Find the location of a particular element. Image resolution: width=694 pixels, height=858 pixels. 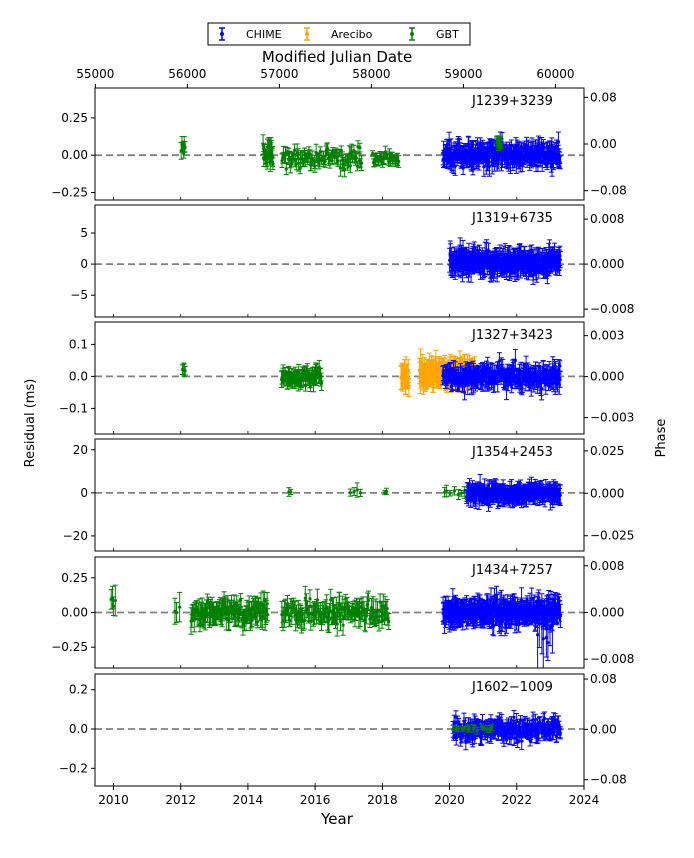

y-tick-label: −5 is located at coordinates (79, 295).